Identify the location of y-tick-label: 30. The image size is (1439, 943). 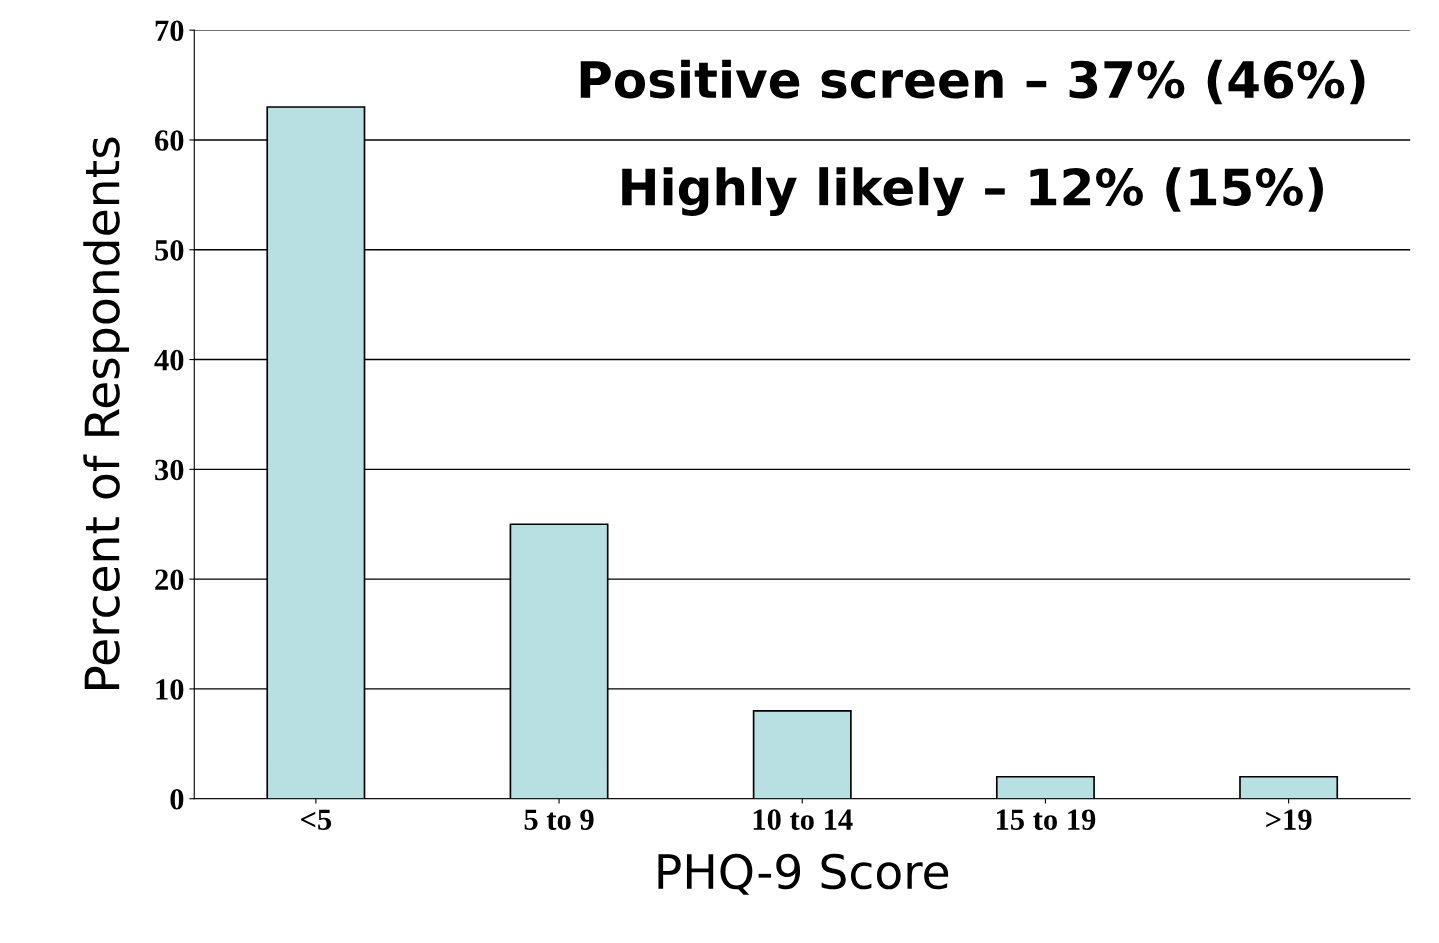
(169, 470).